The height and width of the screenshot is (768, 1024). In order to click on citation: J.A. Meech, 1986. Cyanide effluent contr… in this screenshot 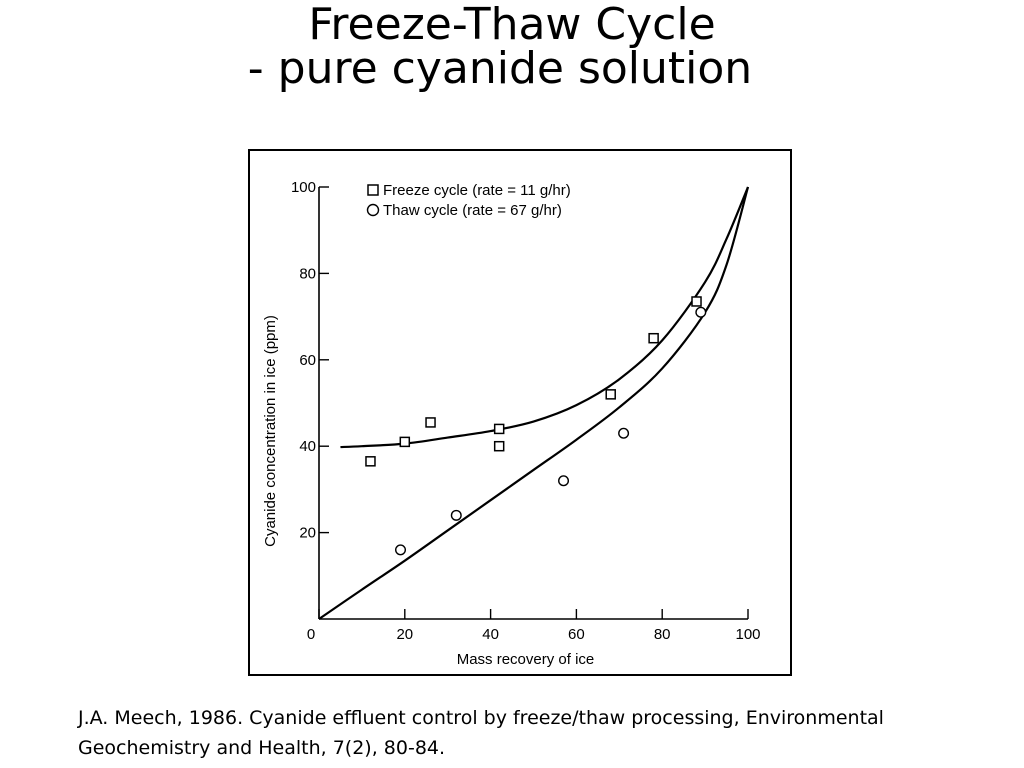, I will do `click(528, 733)`.